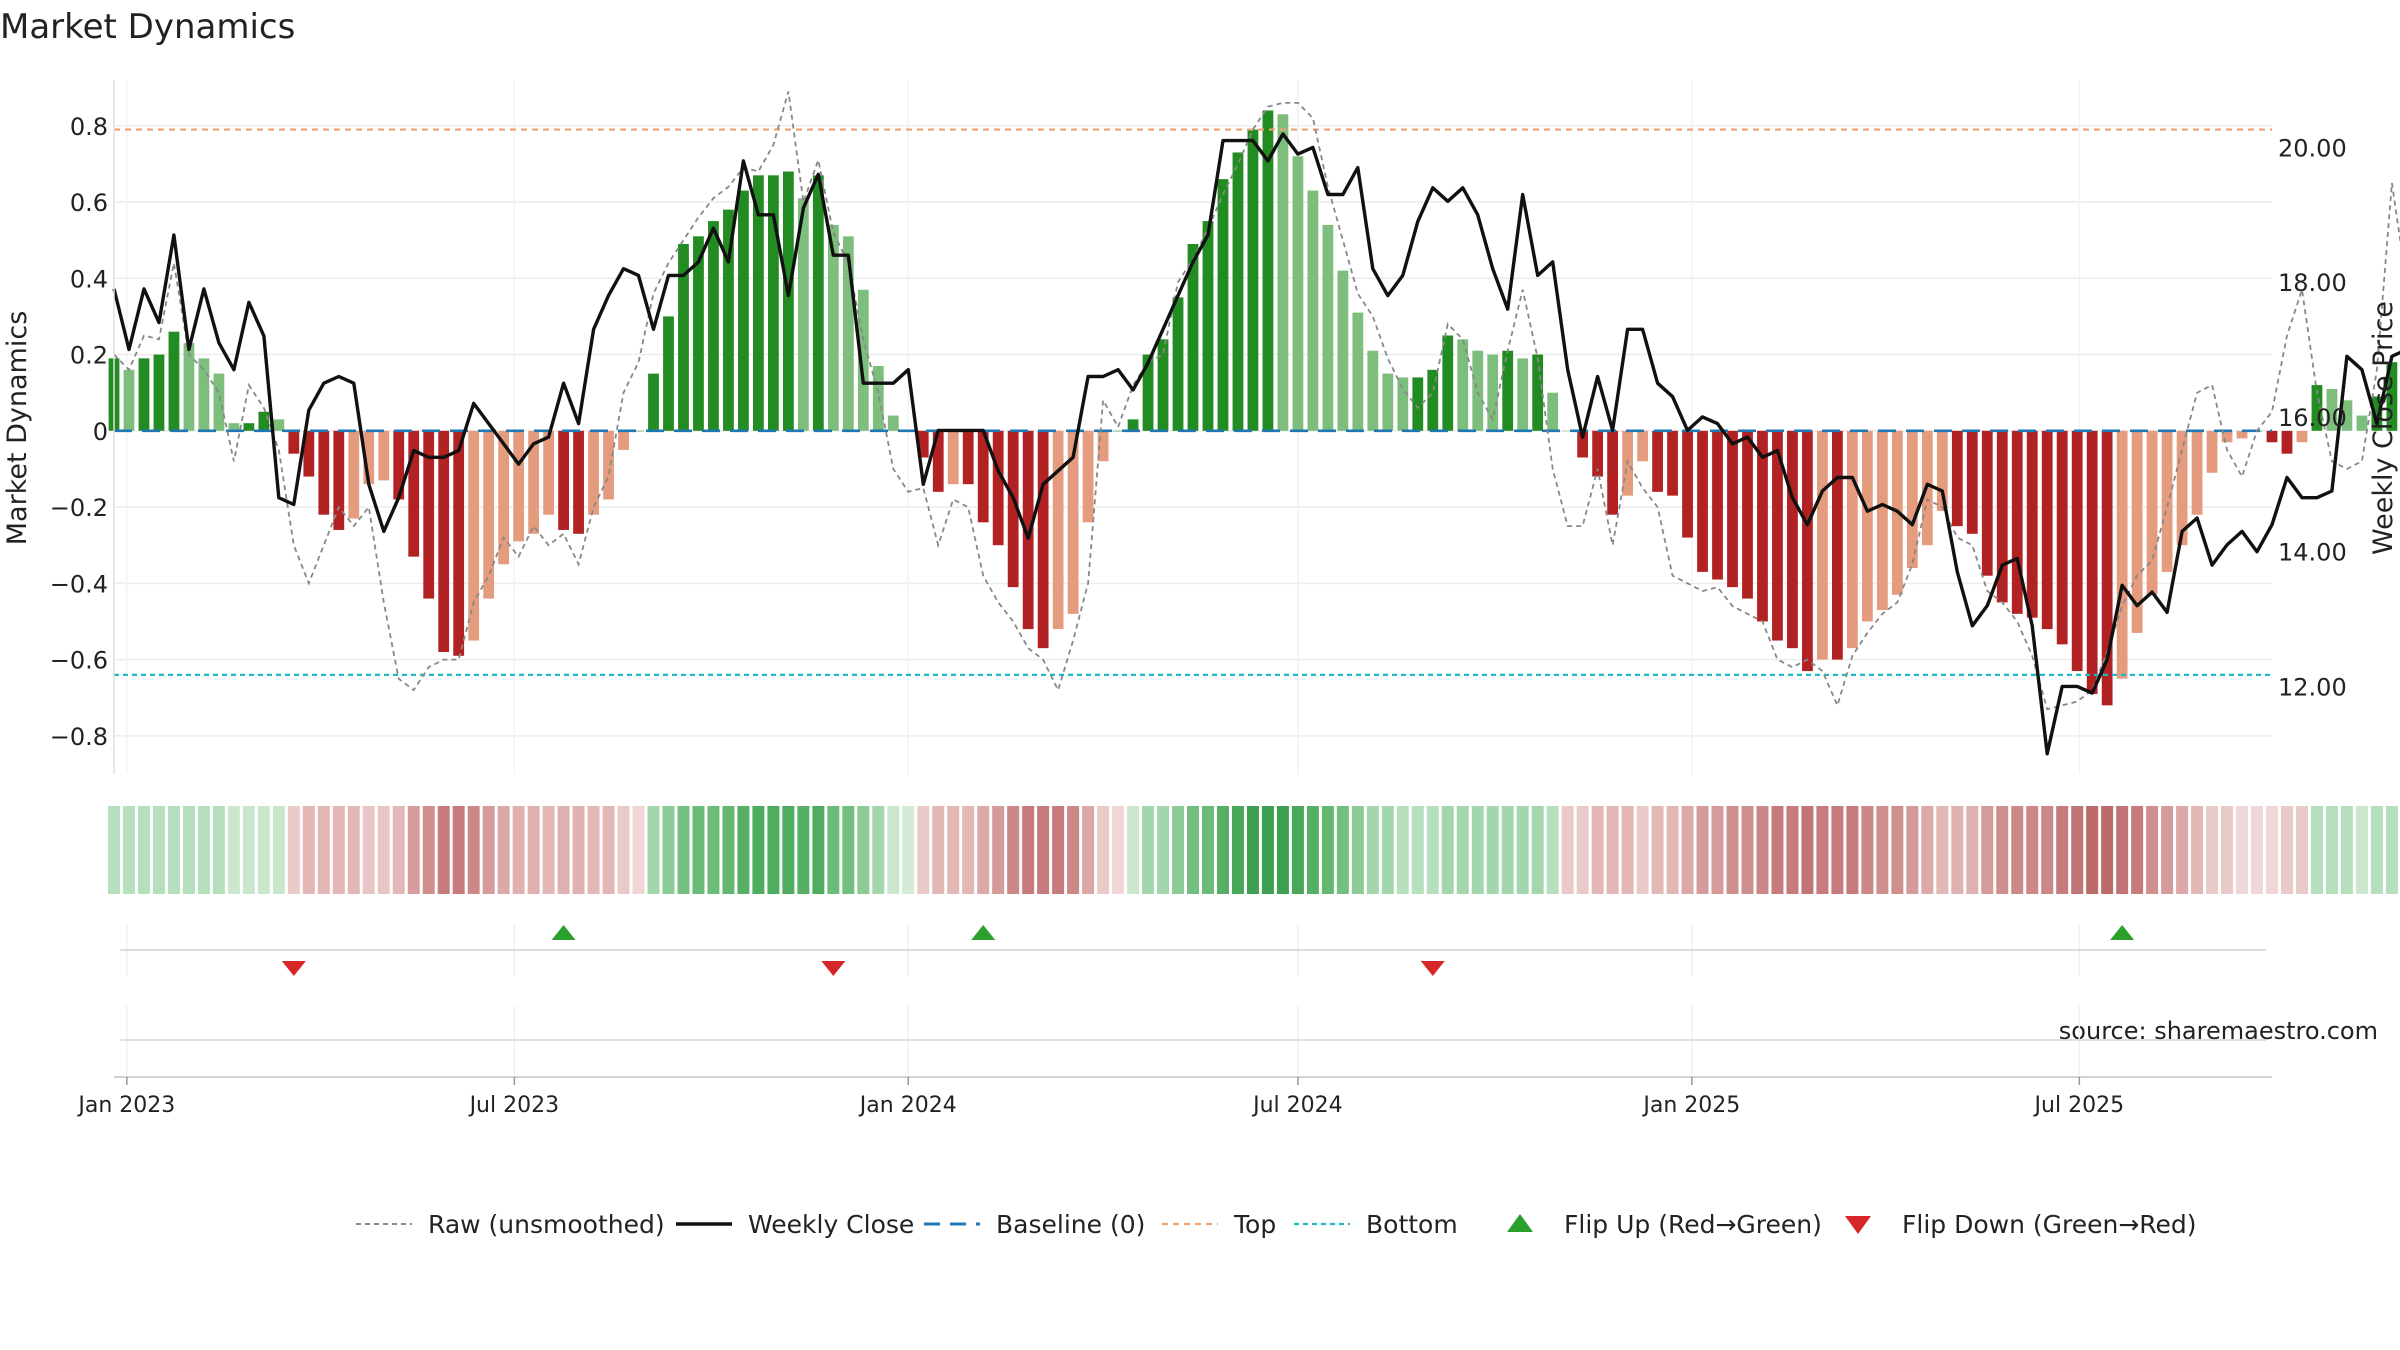  What do you see at coordinates (1693, 1224) in the screenshot?
I see `legend-label: Flip Up (Red→Green)` at bounding box center [1693, 1224].